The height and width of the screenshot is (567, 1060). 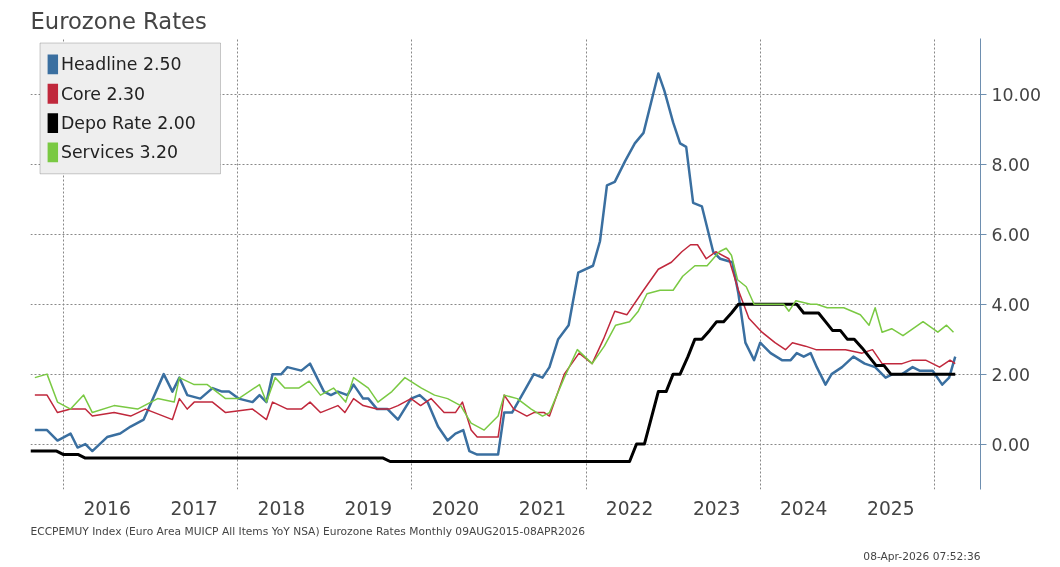 What do you see at coordinates (455, 508) in the screenshot?
I see `x-tick-label: 2020` at bounding box center [455, 508].